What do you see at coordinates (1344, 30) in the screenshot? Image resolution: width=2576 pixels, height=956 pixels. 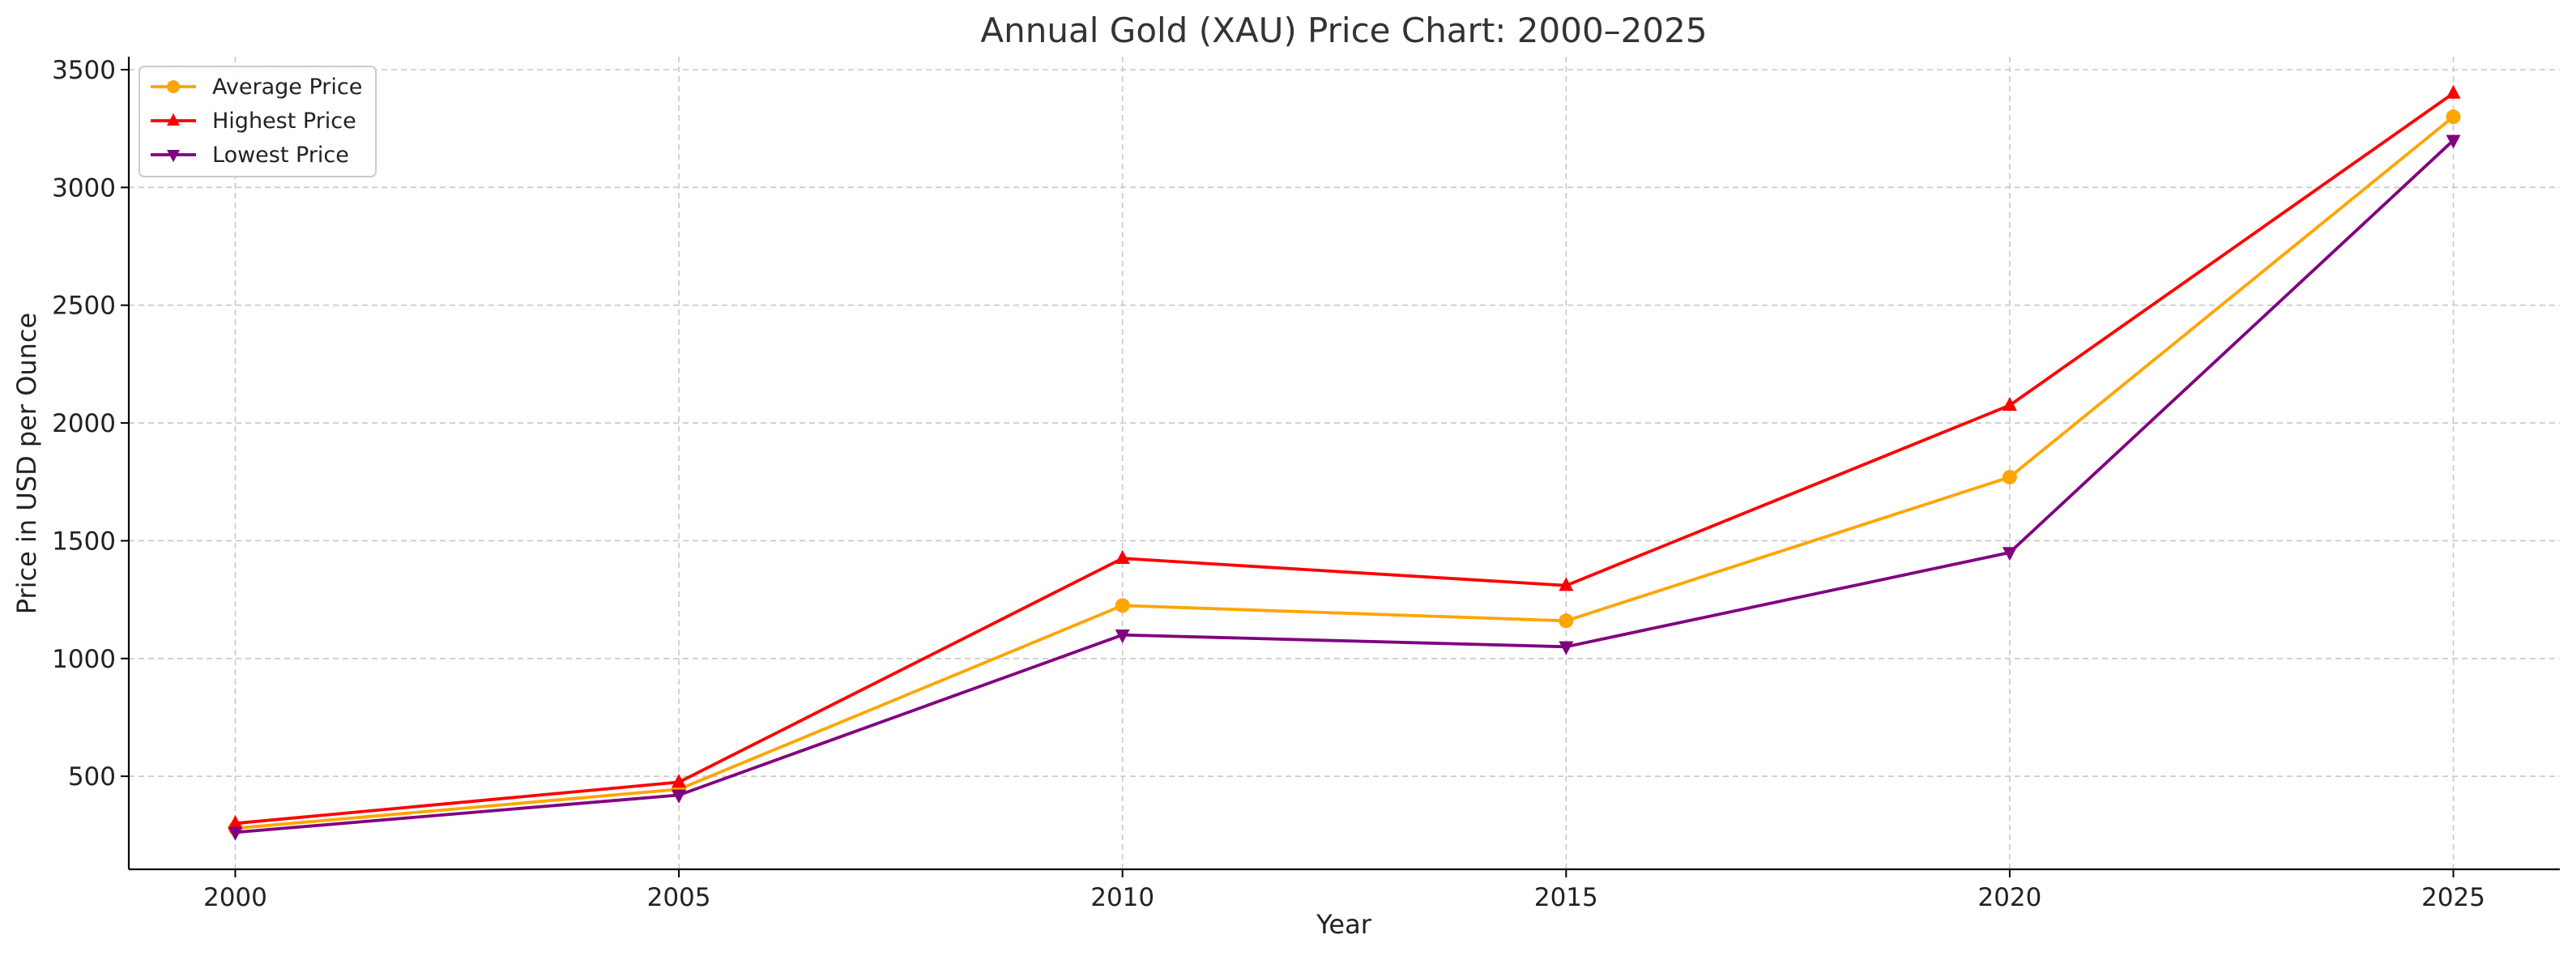 I see `chart-title: Annual Gold (XAU) Price Chart: 2000–2025` at bounding box center [1344, 30].